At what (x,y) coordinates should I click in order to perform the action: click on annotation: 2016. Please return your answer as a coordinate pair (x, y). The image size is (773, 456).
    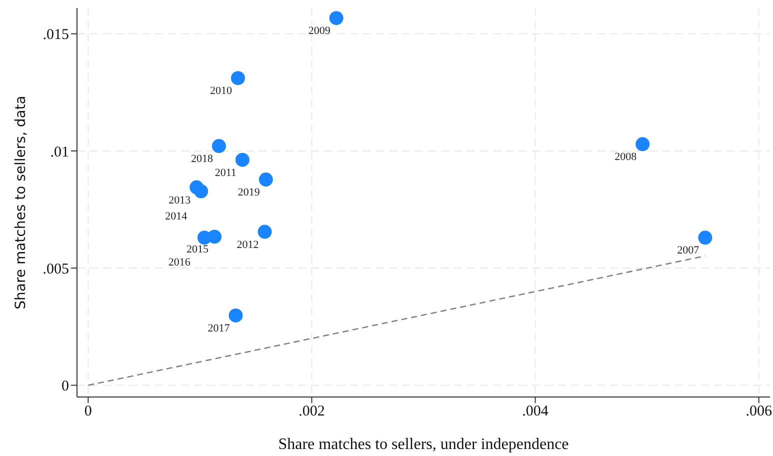
    Looking at the image, I should click on (179, 262).